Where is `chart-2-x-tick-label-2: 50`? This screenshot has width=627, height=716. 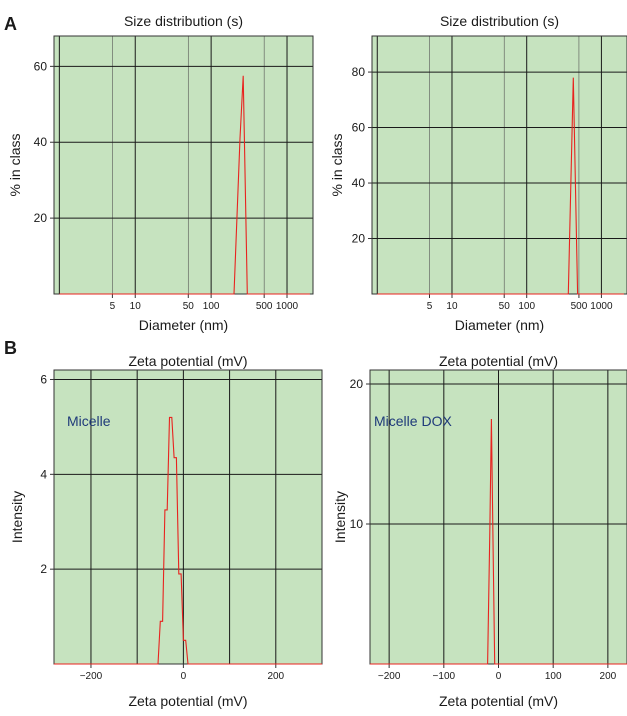 chart-2-x-tick-label-2: 50 is located at coordinates (505, 306).